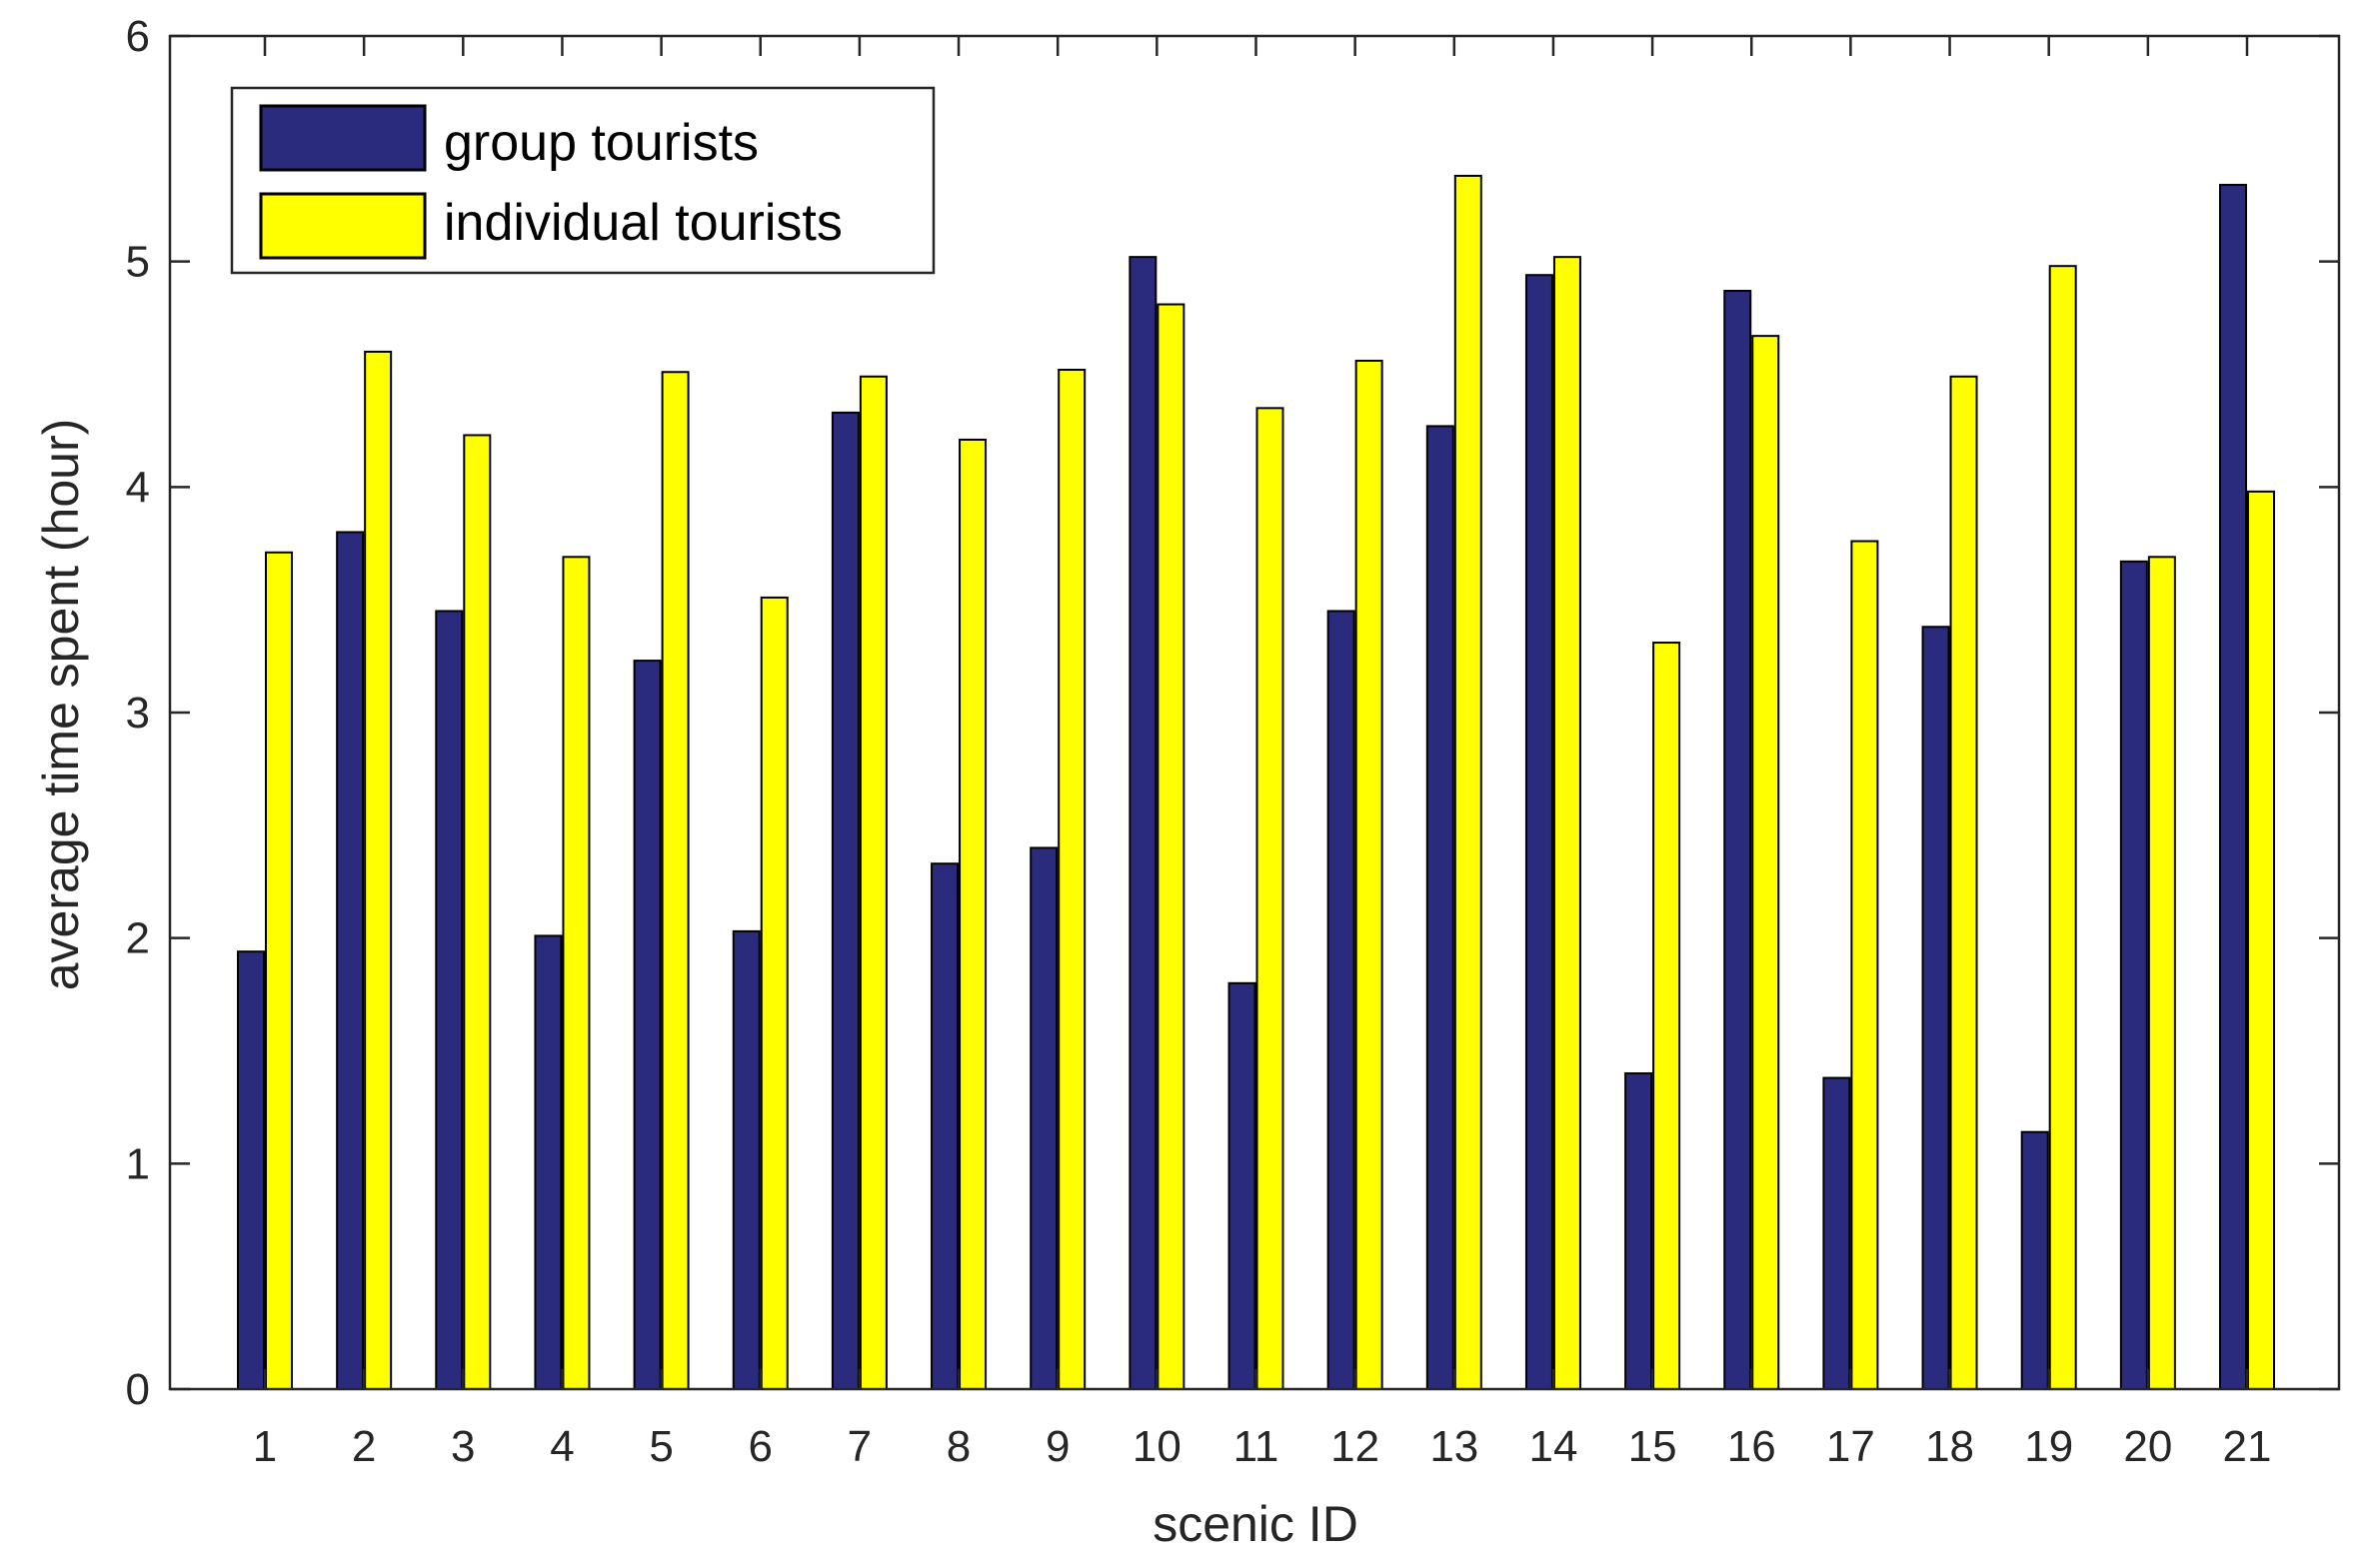  What do you see at coordinates (761, 1447) in the screenshot?
I see `x-tick-label-6: 6` at bounding box center [761, 1447].